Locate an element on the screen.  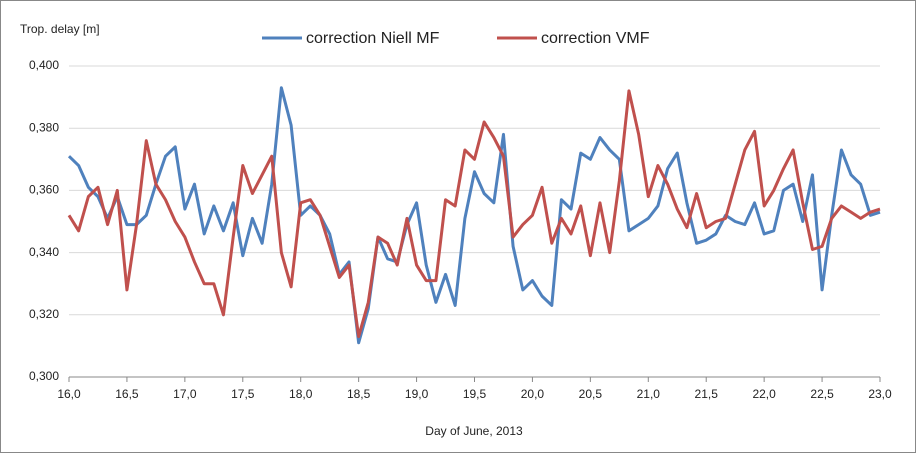
y-tick-label: 0,360 is located at coordinates (44, 190).